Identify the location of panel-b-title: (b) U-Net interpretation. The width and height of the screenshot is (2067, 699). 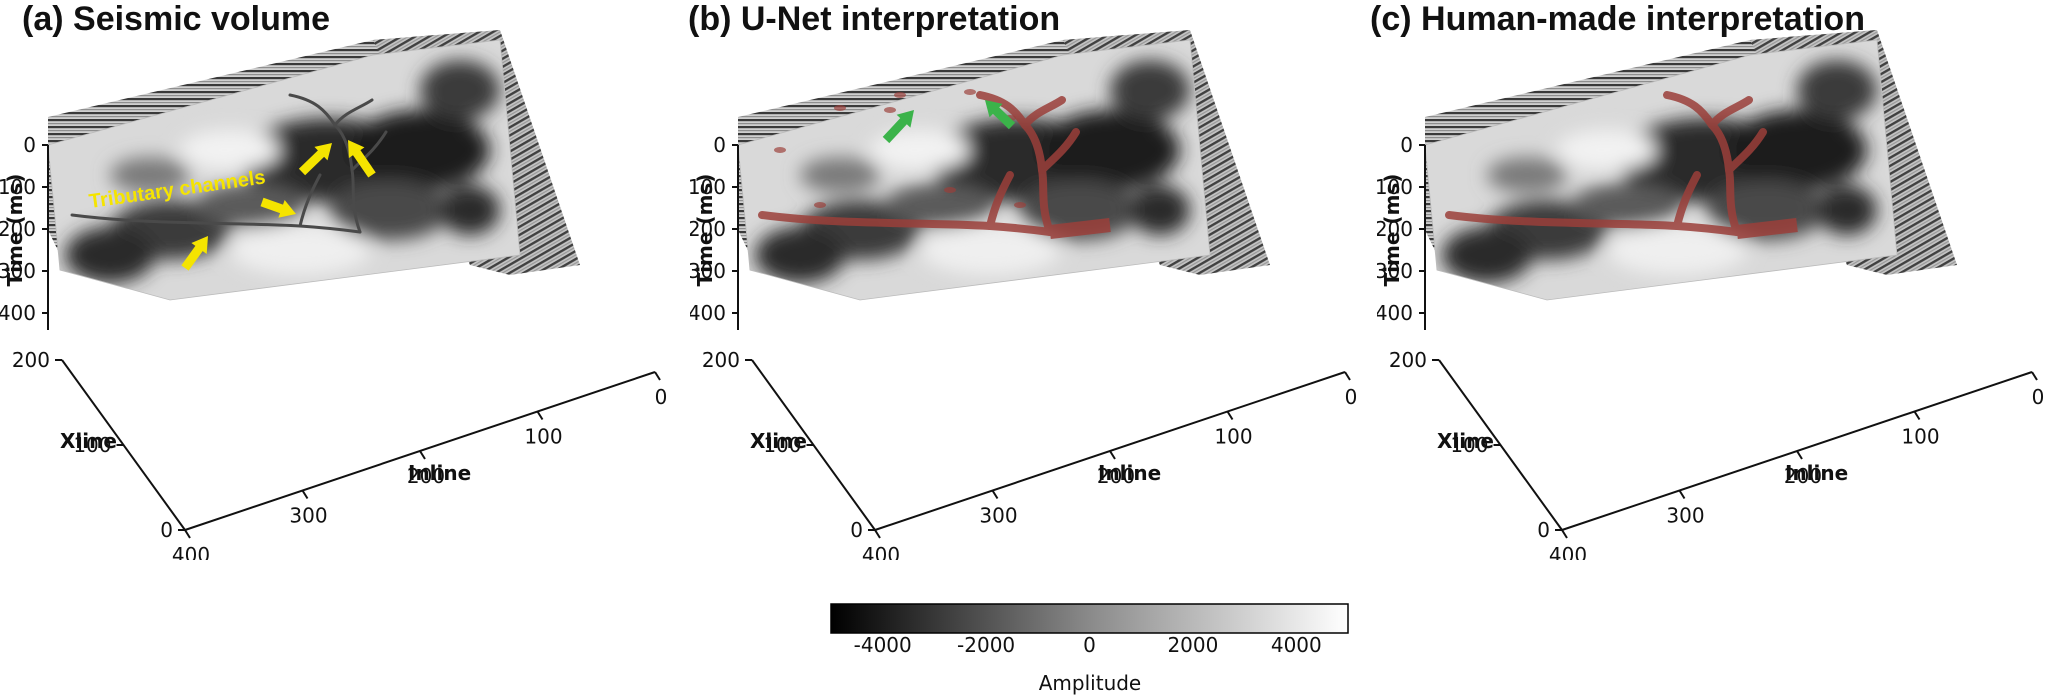
(874, 19).